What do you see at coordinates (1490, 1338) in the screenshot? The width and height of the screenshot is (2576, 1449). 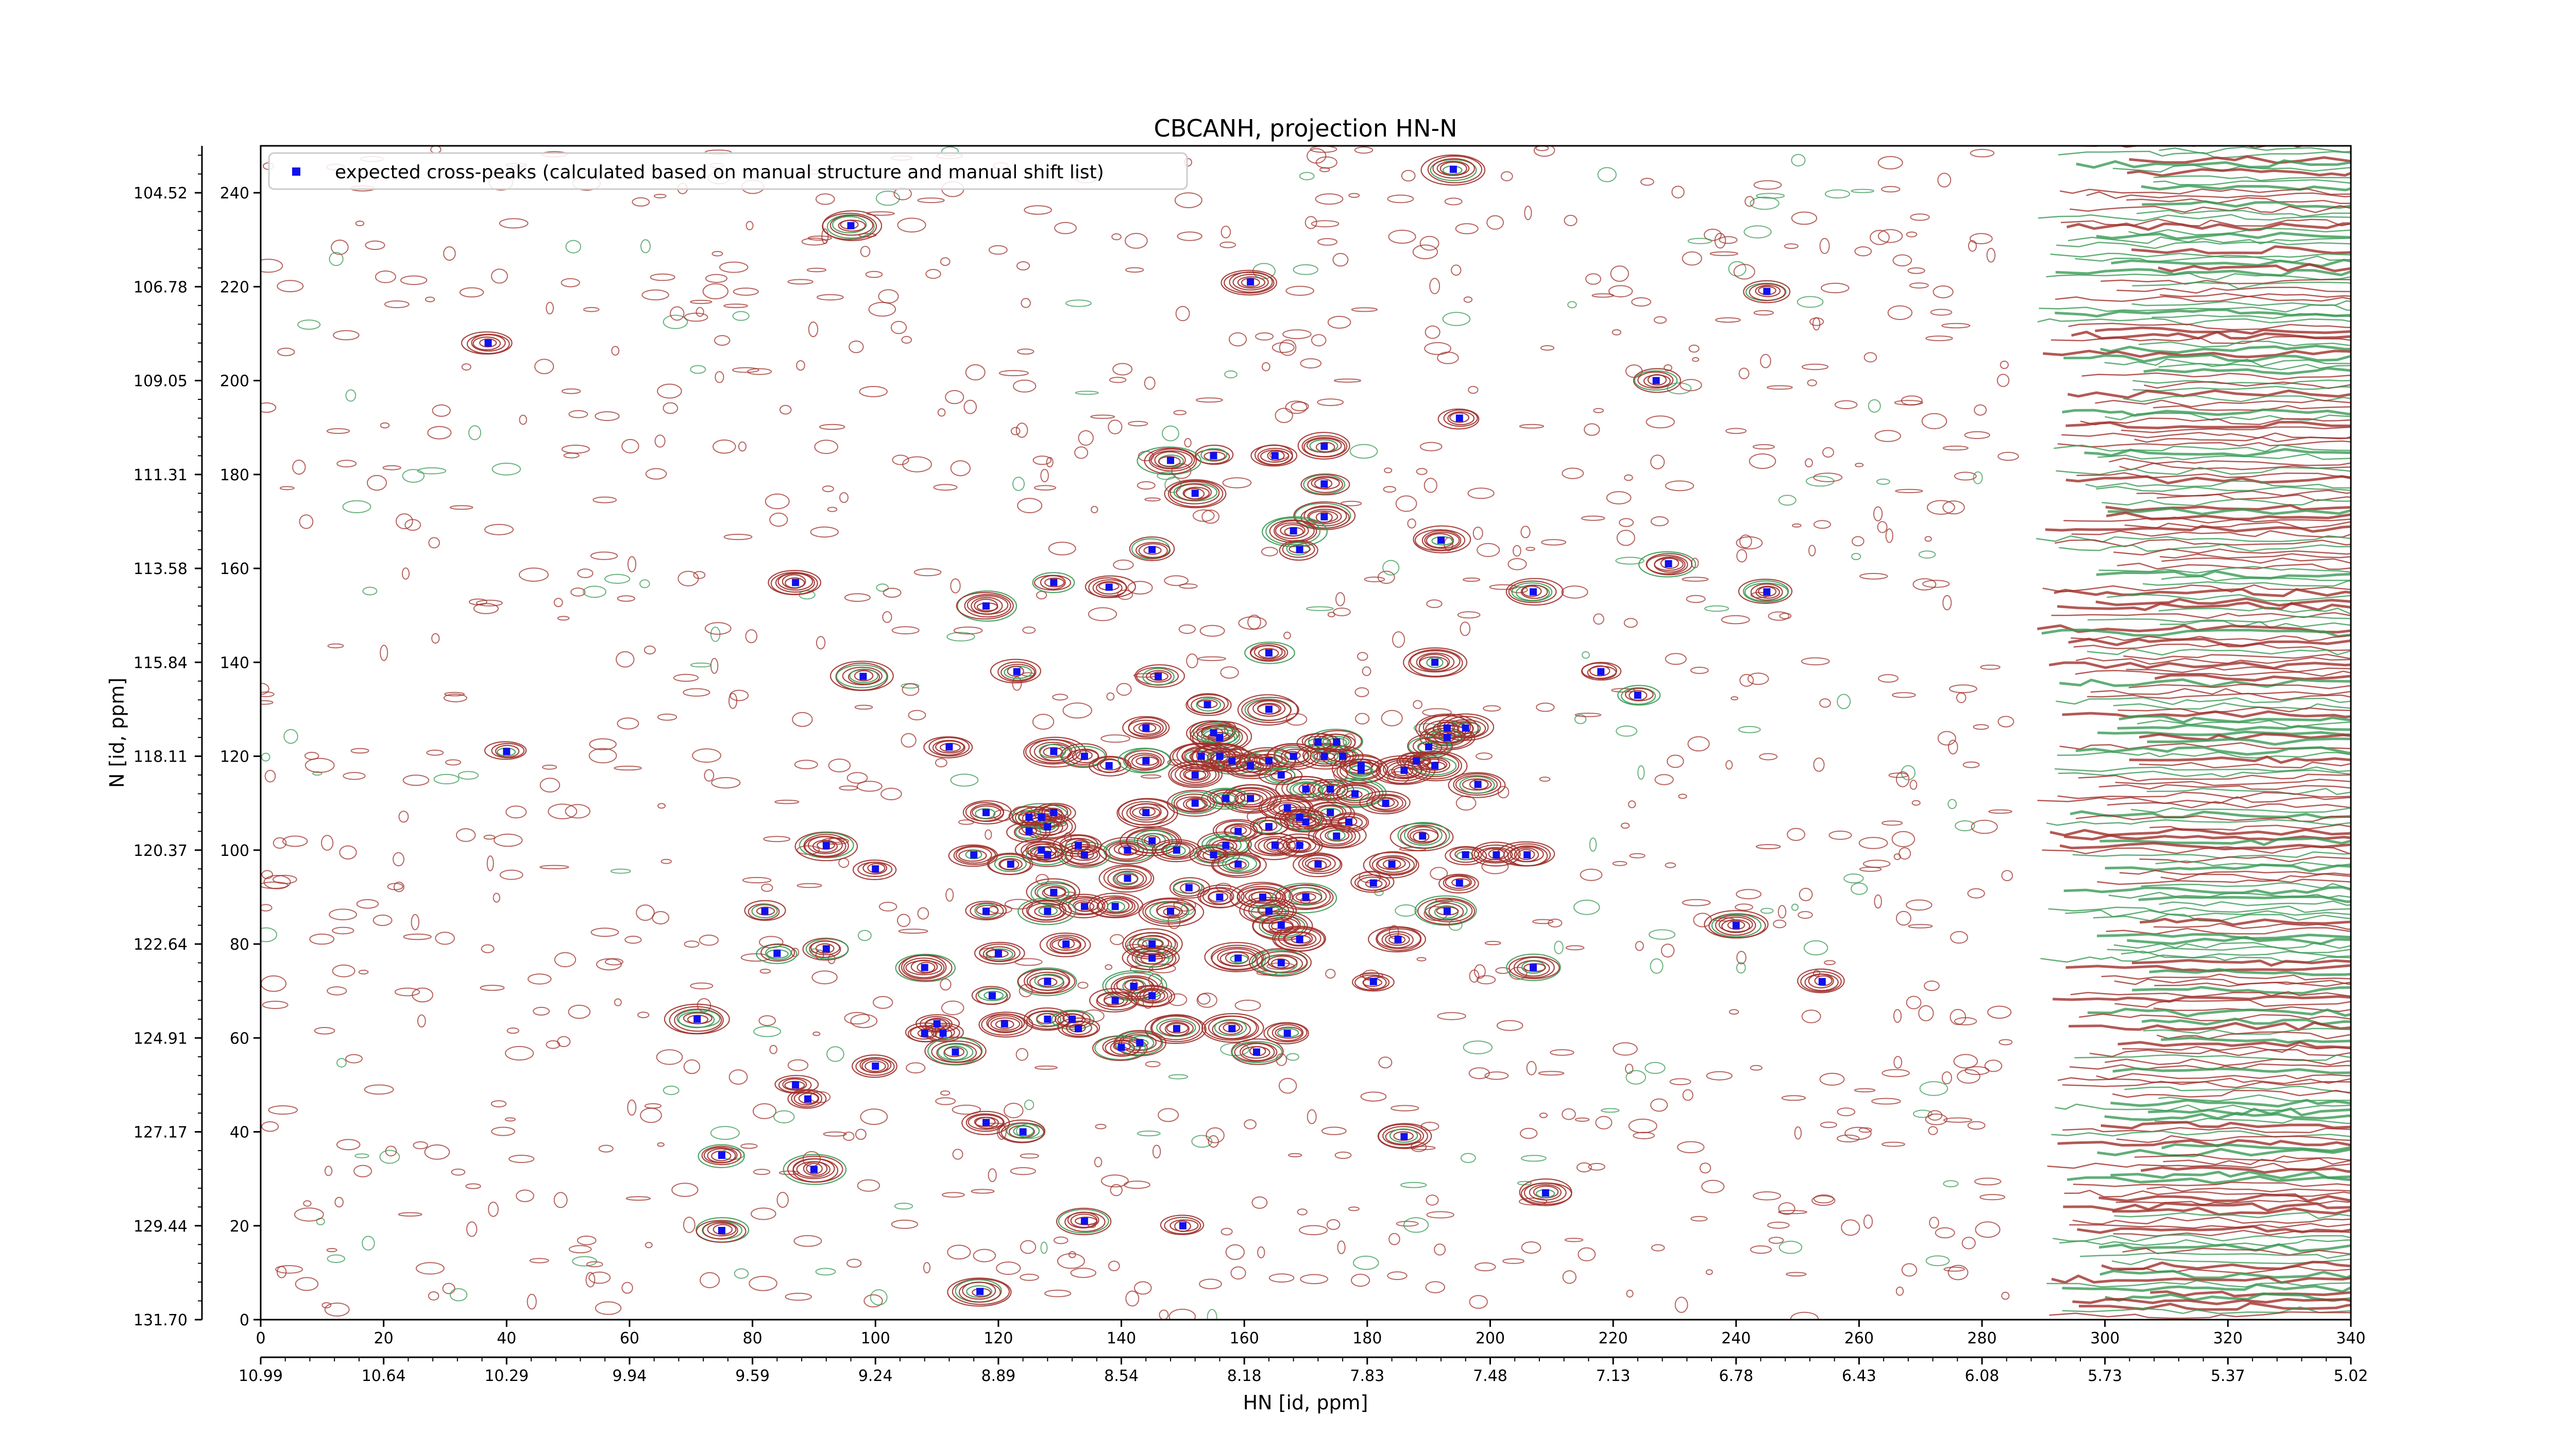 I see `x-index-tick-label: 200` at bounding box center [1490, 1338].